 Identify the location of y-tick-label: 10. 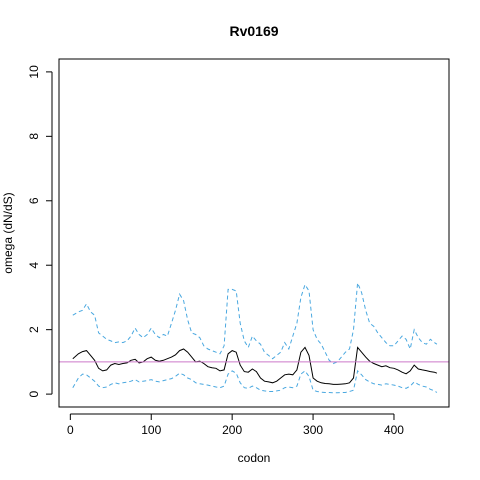
(34, 72).